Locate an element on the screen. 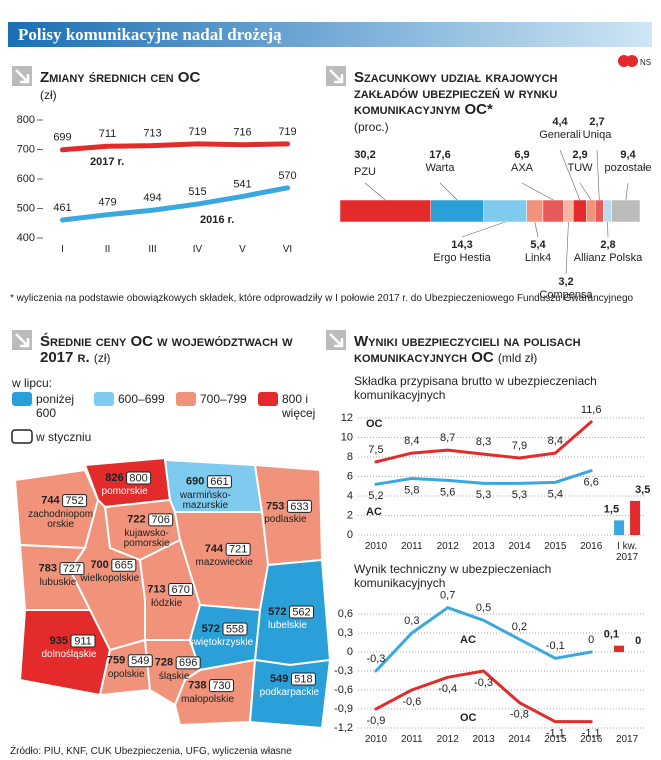 The image size is (661, 760). value-label: 8,7 is located at coordinates (447, 438).